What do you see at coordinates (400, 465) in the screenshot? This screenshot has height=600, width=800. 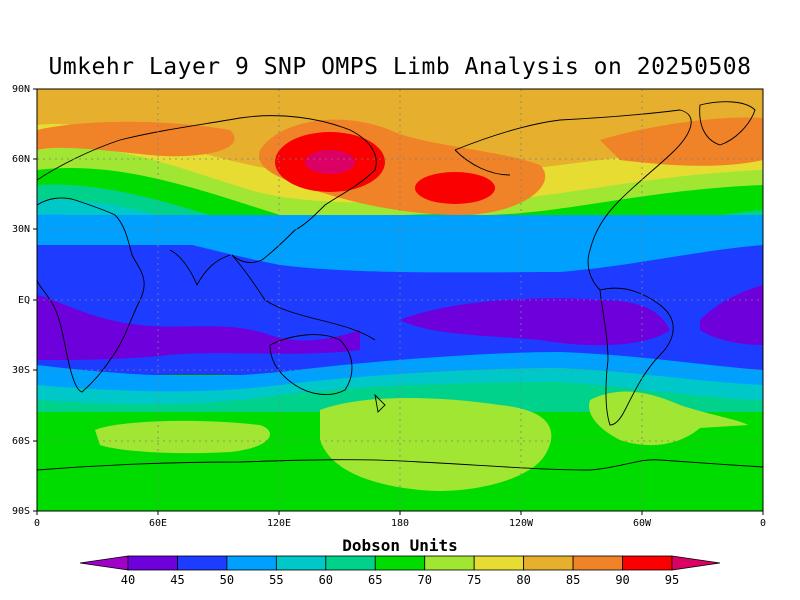 I see `coast-antarctica` at bounding box center [400, 465].